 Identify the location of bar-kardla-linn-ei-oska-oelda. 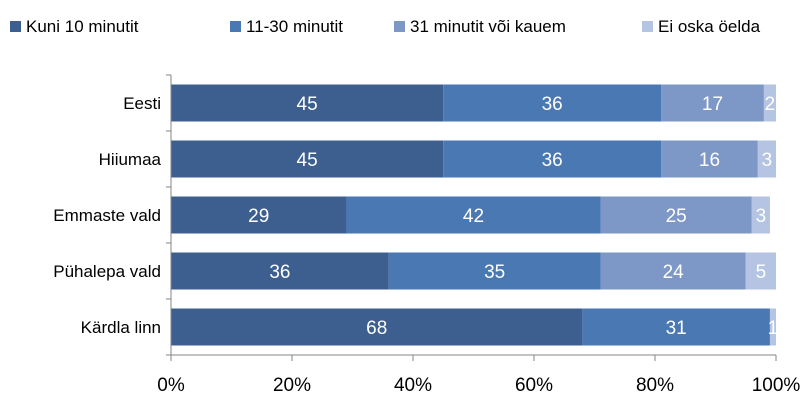
(772, 327).